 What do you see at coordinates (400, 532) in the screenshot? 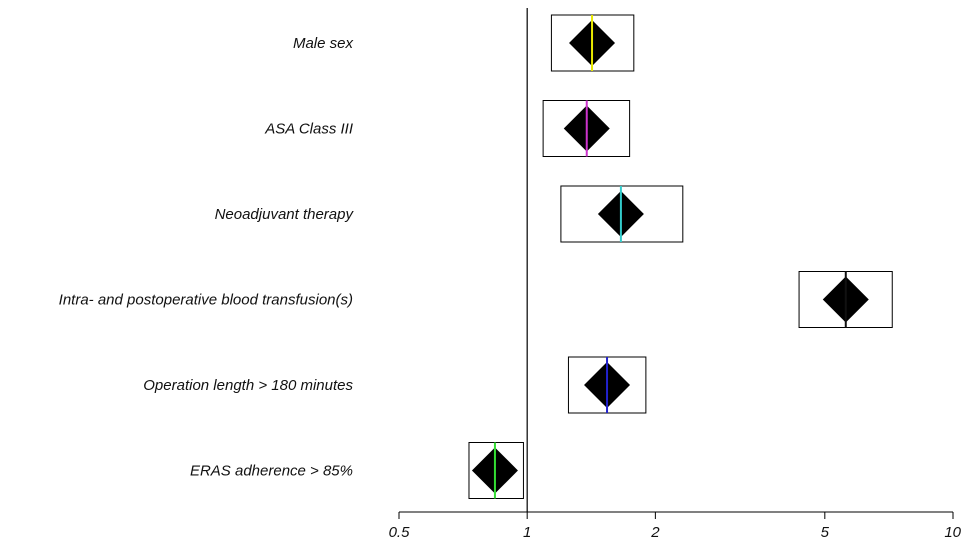
I see `x-tick-label: 0.5` at bounding box center [400, 532].